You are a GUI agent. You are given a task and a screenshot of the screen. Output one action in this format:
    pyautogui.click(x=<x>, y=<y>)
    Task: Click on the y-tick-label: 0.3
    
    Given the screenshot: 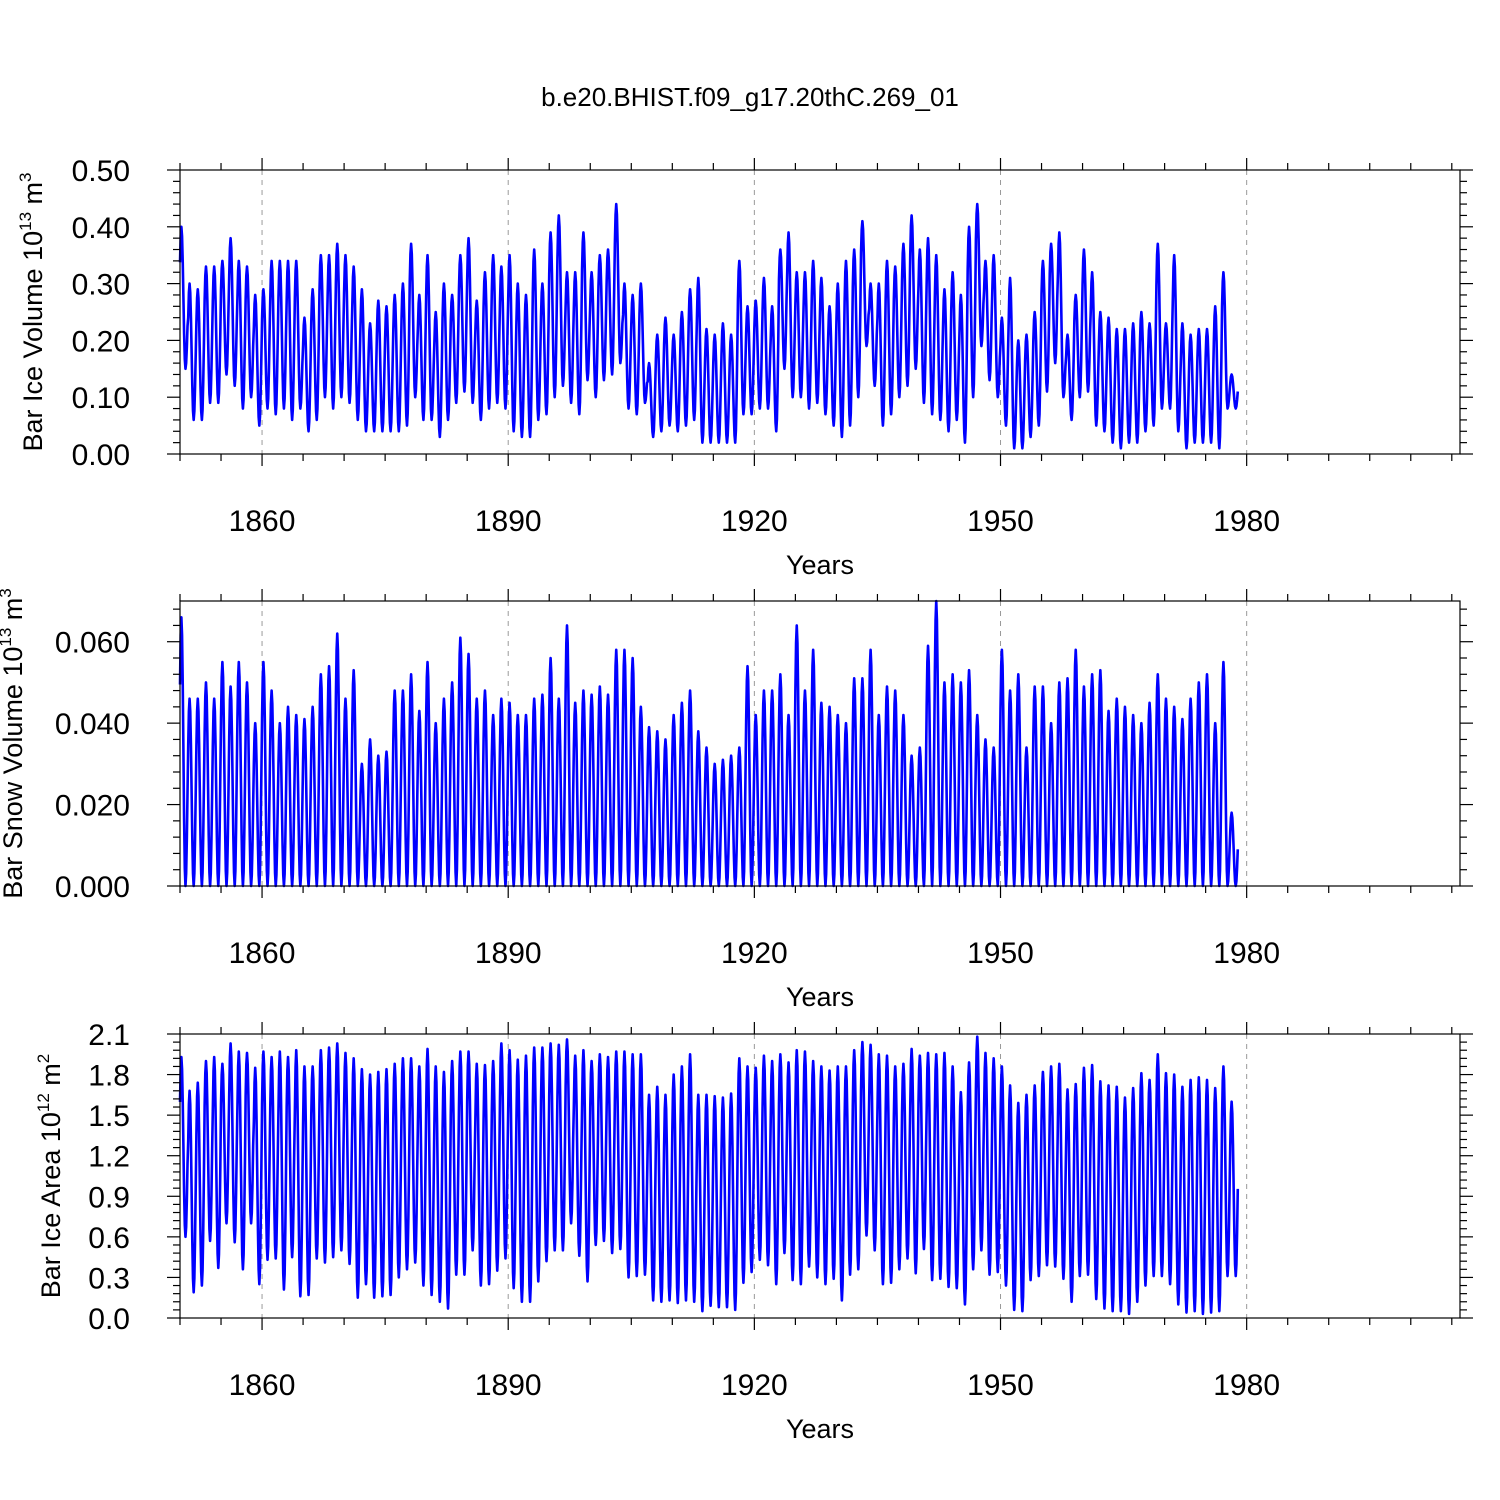 What is the action you would take?
    pyautogui.click(x=109, y=1278)
    